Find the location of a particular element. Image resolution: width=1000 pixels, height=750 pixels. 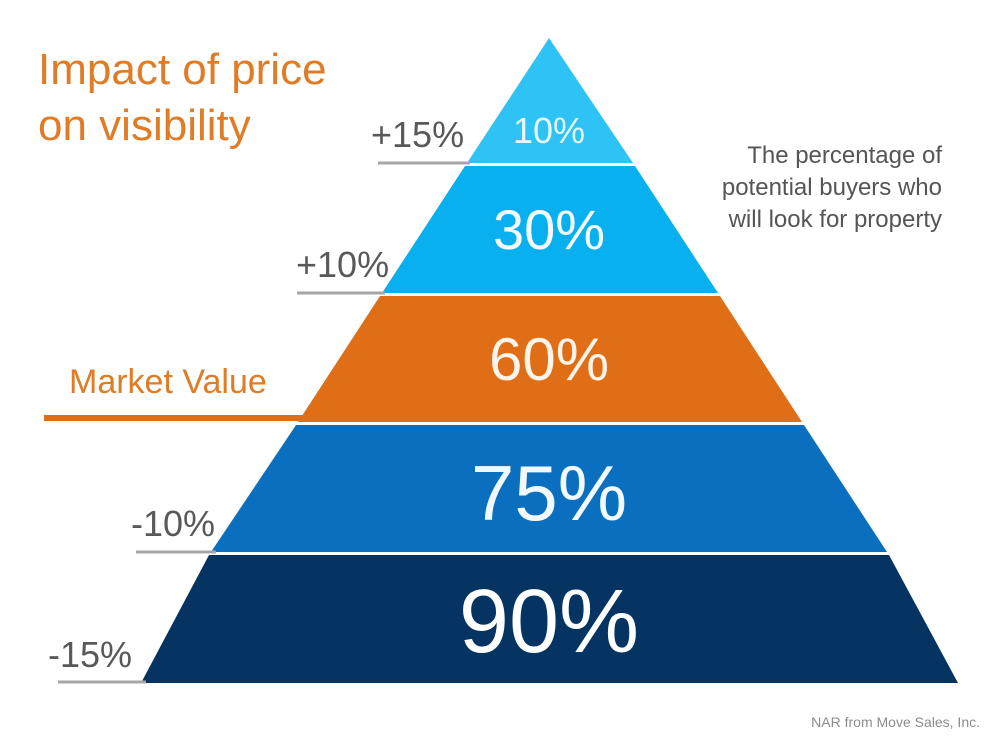

chart-title: Impact of price on visibility is located at coordinates (182, 98).